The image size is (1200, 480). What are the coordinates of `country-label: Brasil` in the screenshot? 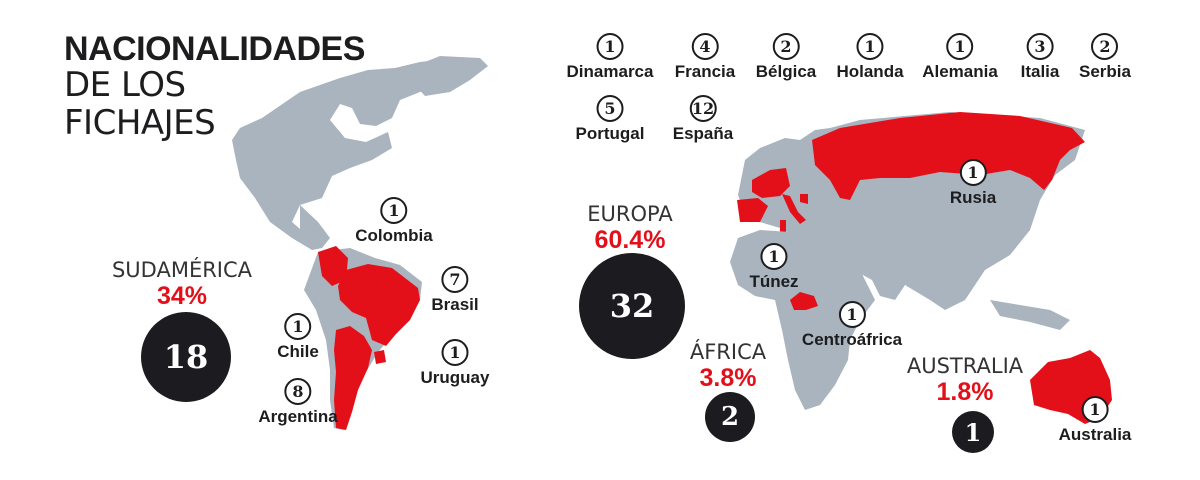 It's located at (455, 304).